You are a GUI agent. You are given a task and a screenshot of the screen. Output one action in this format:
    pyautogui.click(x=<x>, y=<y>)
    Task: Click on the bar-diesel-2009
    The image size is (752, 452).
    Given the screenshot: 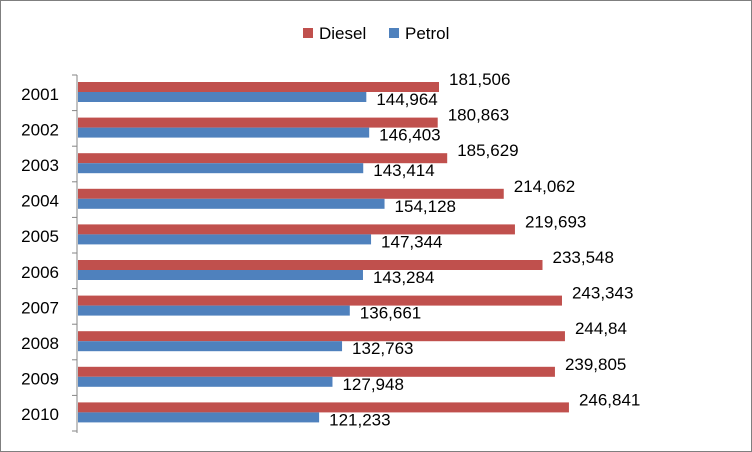 What is the action you would take?
    pyautogui.click(x=316, y=371)
    